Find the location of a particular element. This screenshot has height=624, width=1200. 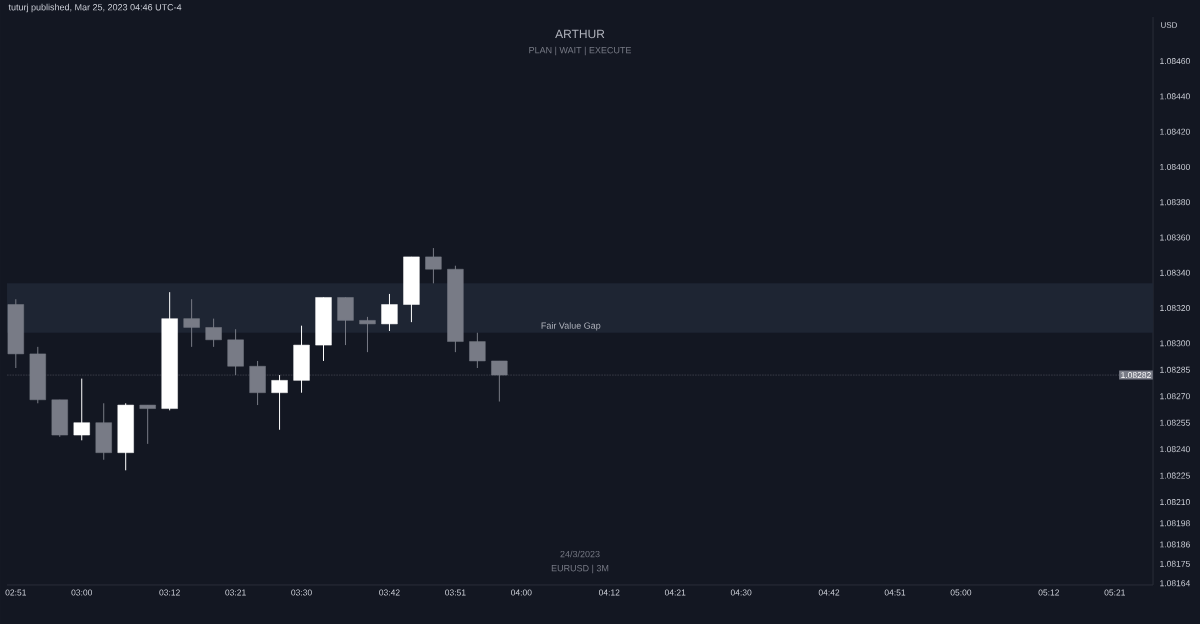

x-tick-label: 05:00 is located at coordinates (961, 592).